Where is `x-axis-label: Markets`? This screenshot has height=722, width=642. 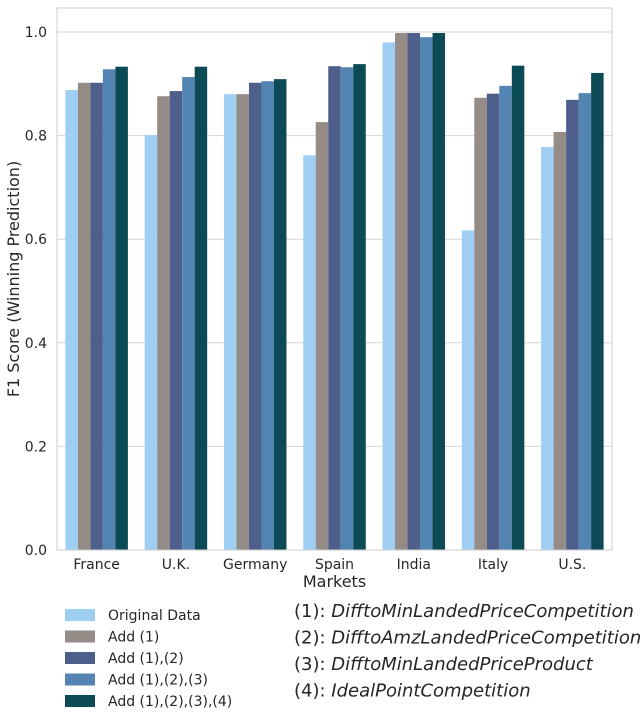
x-axis-label: Markets is located at coordinates (334, 581).